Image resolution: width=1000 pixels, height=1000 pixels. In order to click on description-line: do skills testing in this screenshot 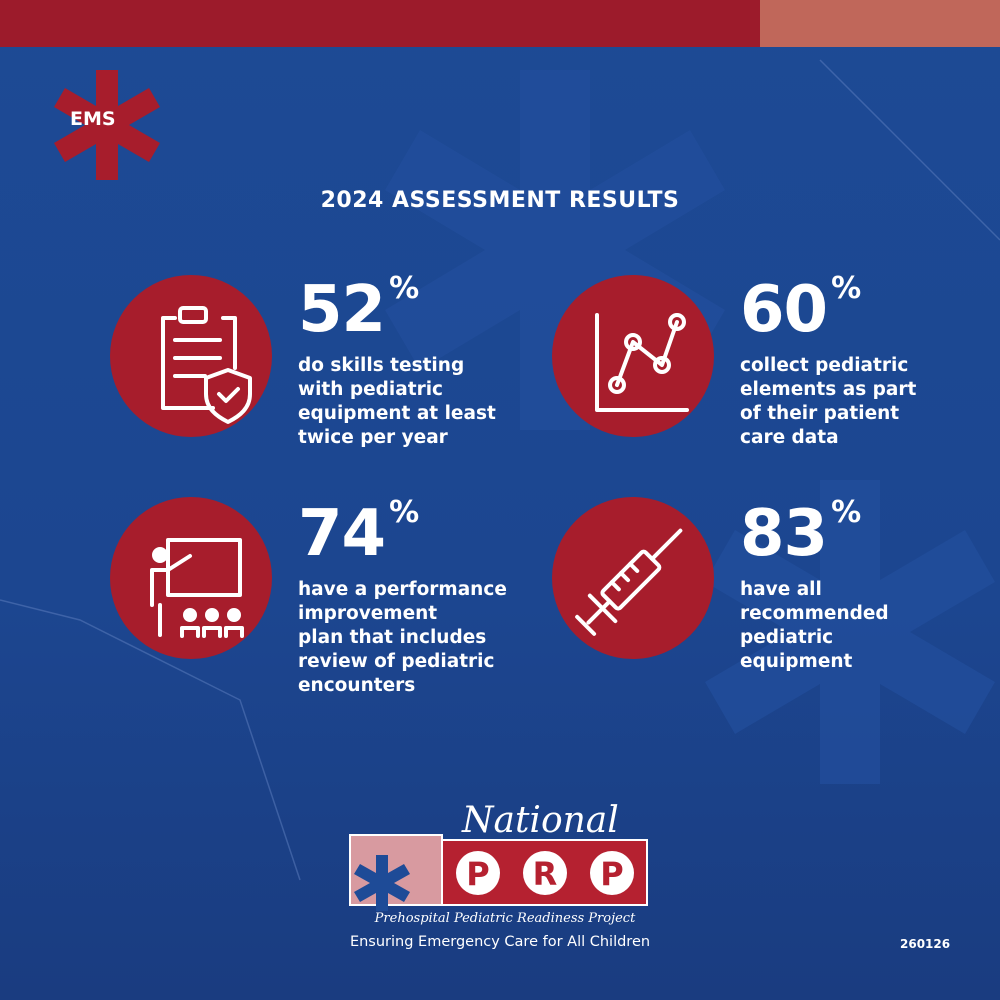, I will do `click(381, 365)`.